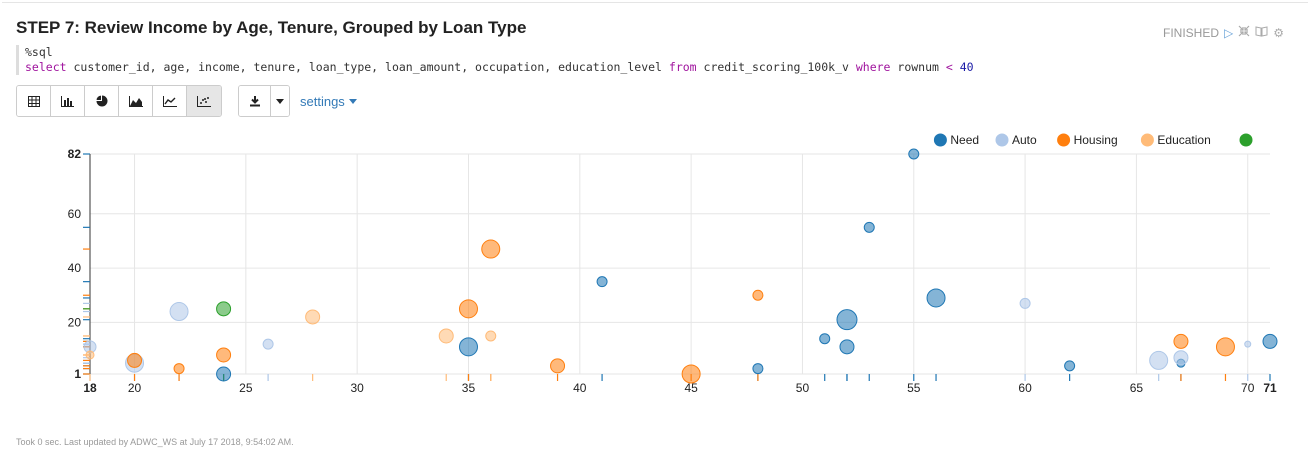 This screenshot has width=1310, height=462. What do you see at coordinates (1024, 140) in the screenshot?
I see `legend-label: Auto` at bounding box center [1024, 140].